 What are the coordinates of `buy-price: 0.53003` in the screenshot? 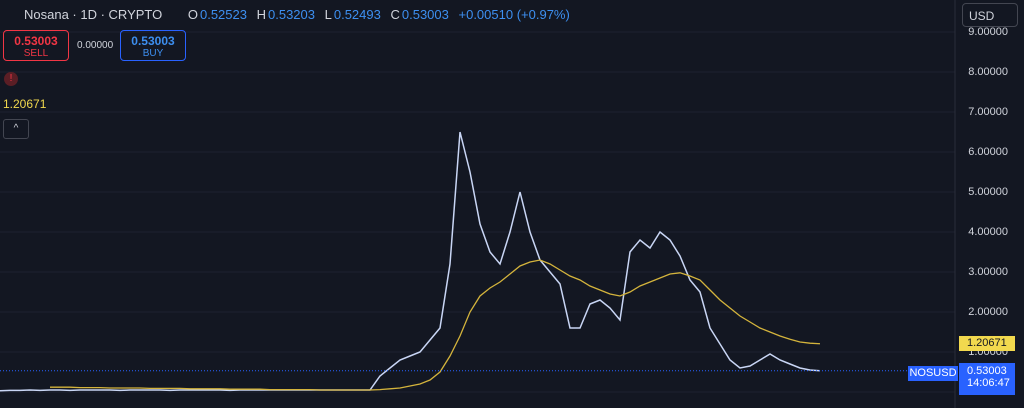 It's located at (153, 41).